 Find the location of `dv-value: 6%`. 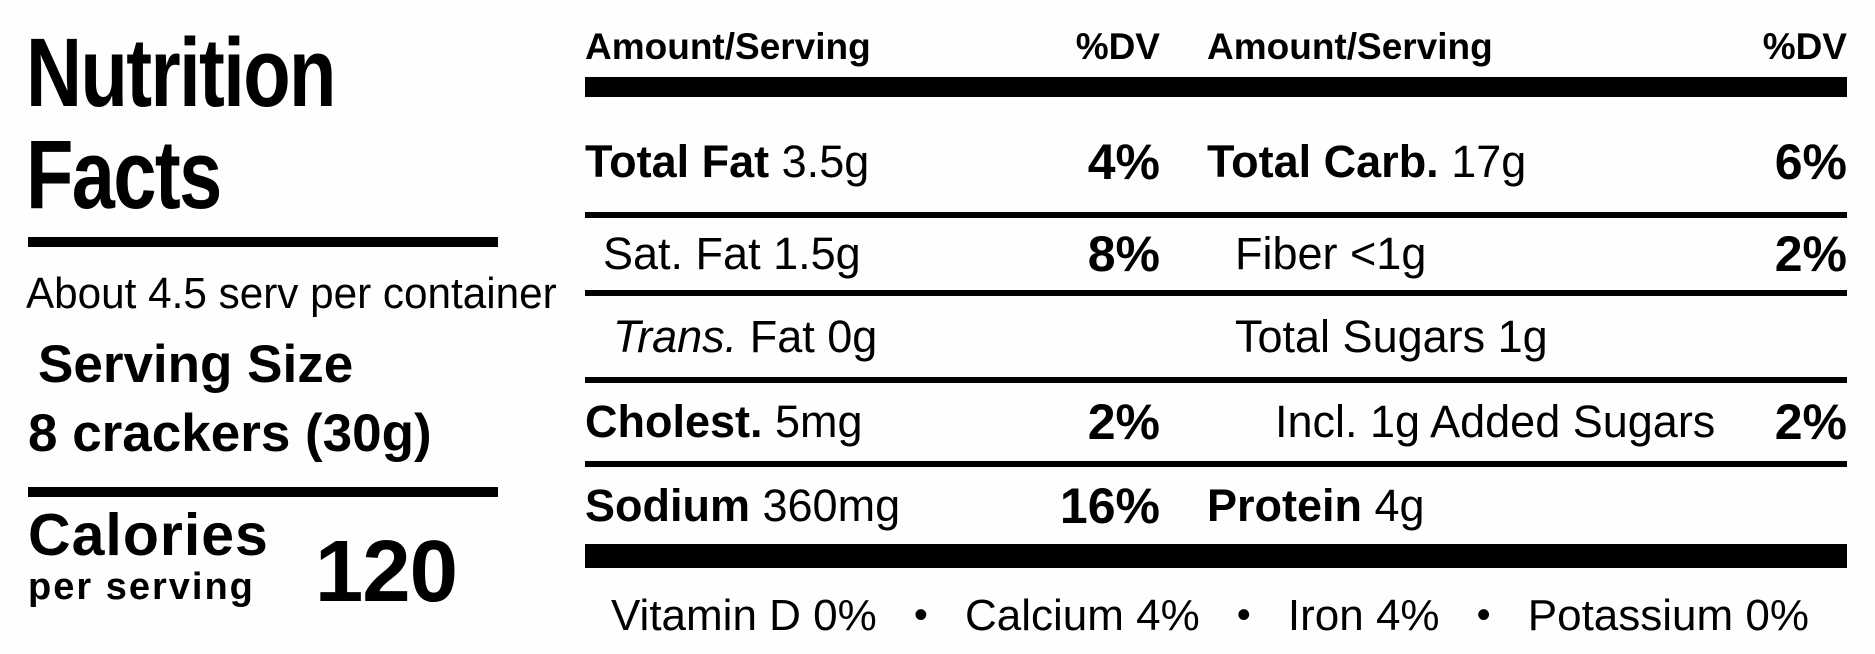

dv-value: 6% is located at coordinates (1810, 161).